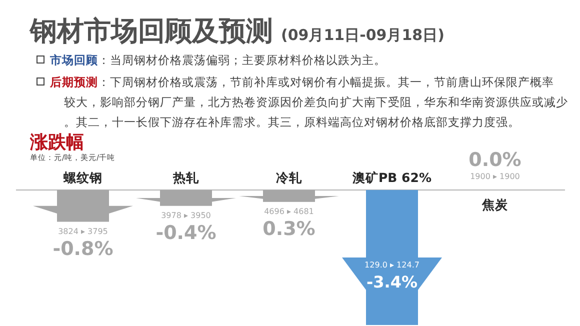 The height and width of the screenshot is (326, 580). What do you see at coordinates (186, 177) in the screenshot?
I see `x-tick-label: 热轧` at bounding box center [186, 177].